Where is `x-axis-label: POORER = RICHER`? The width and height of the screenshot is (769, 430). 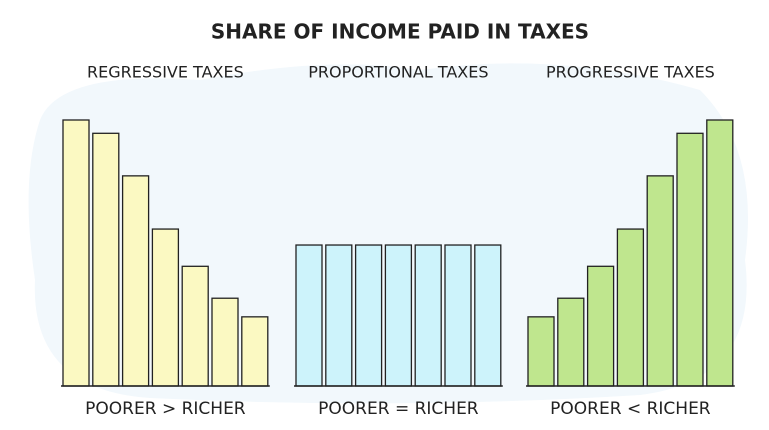 x-axis-label: POORER = RICHER is located at coordinates (398, 409).